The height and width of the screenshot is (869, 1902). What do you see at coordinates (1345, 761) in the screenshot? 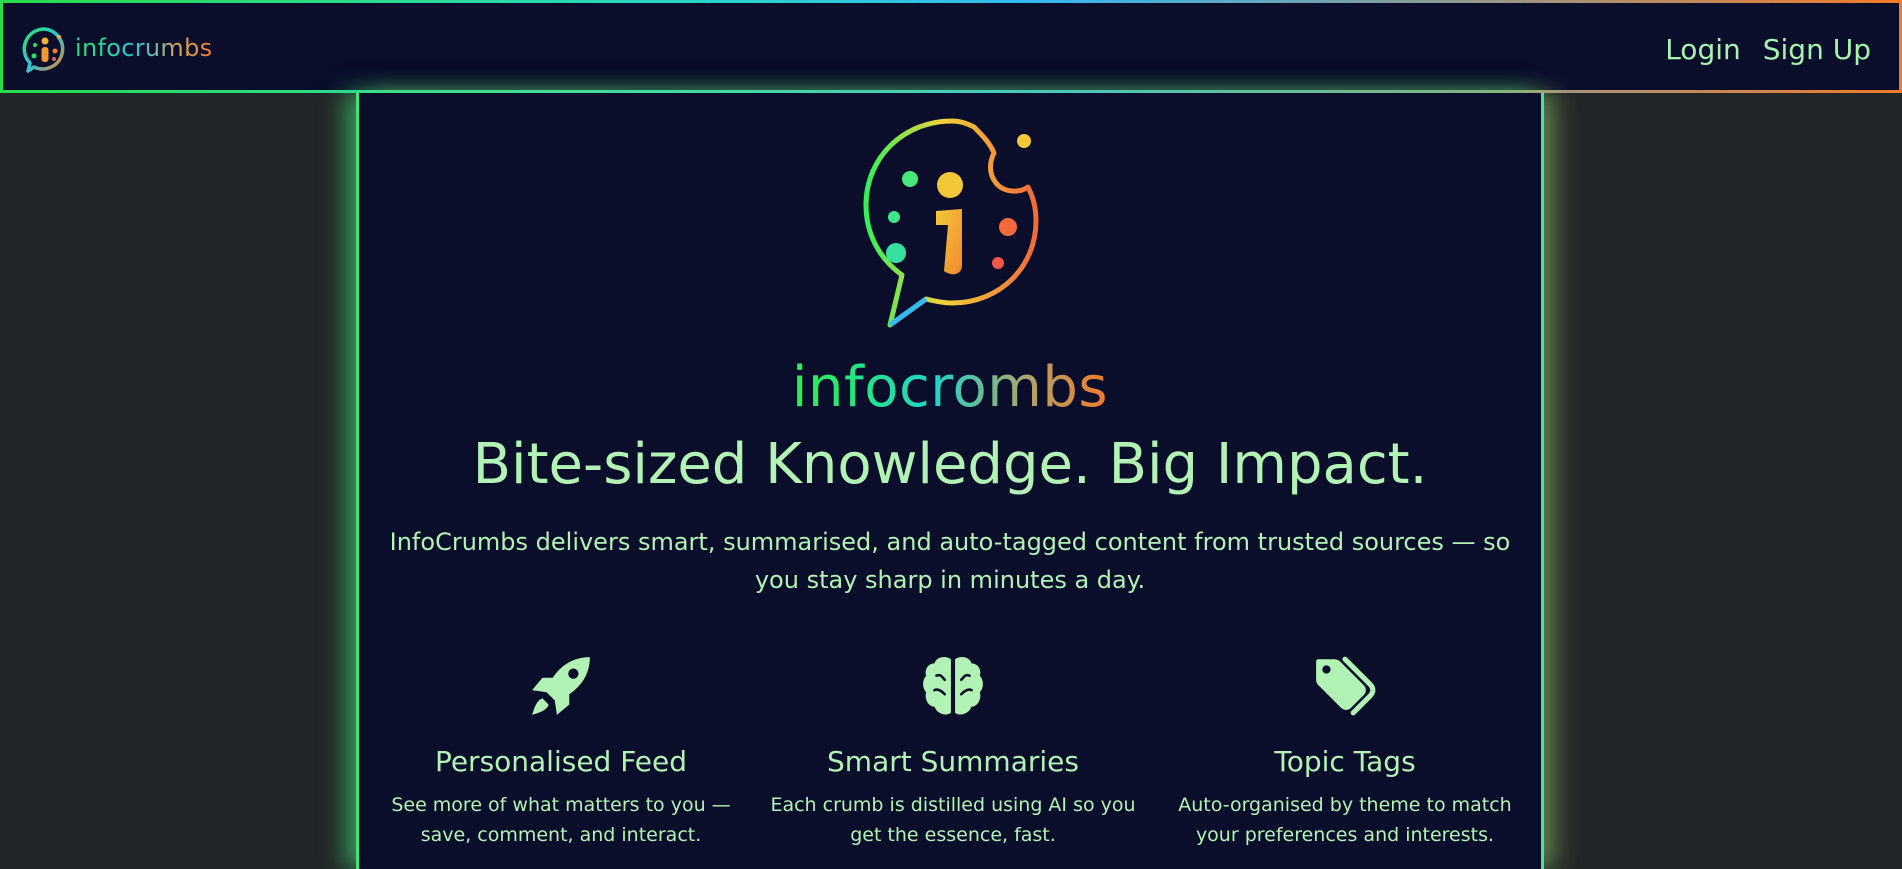
I see `feature-title: Topic Tags` at bounding box center [1345, 761].